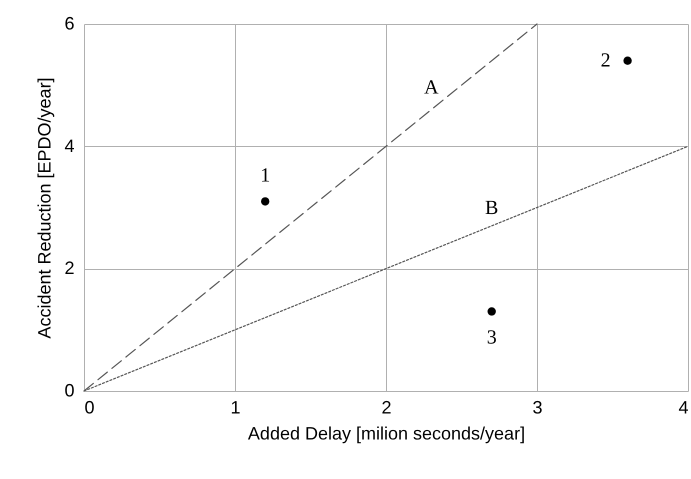 The width and height of the screenshot is (691, 479). Describe the element at coordinates (235, 408) in the screenshot. I see `x-tick-label: 1` at that location.